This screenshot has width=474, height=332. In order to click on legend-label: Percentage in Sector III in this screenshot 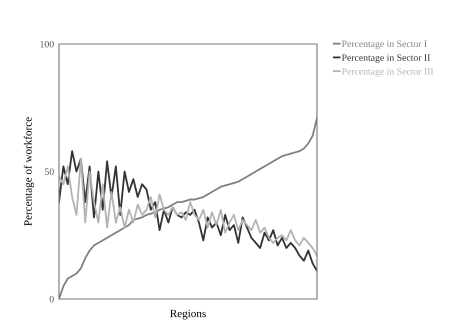, I will do `click(388, 72)`.